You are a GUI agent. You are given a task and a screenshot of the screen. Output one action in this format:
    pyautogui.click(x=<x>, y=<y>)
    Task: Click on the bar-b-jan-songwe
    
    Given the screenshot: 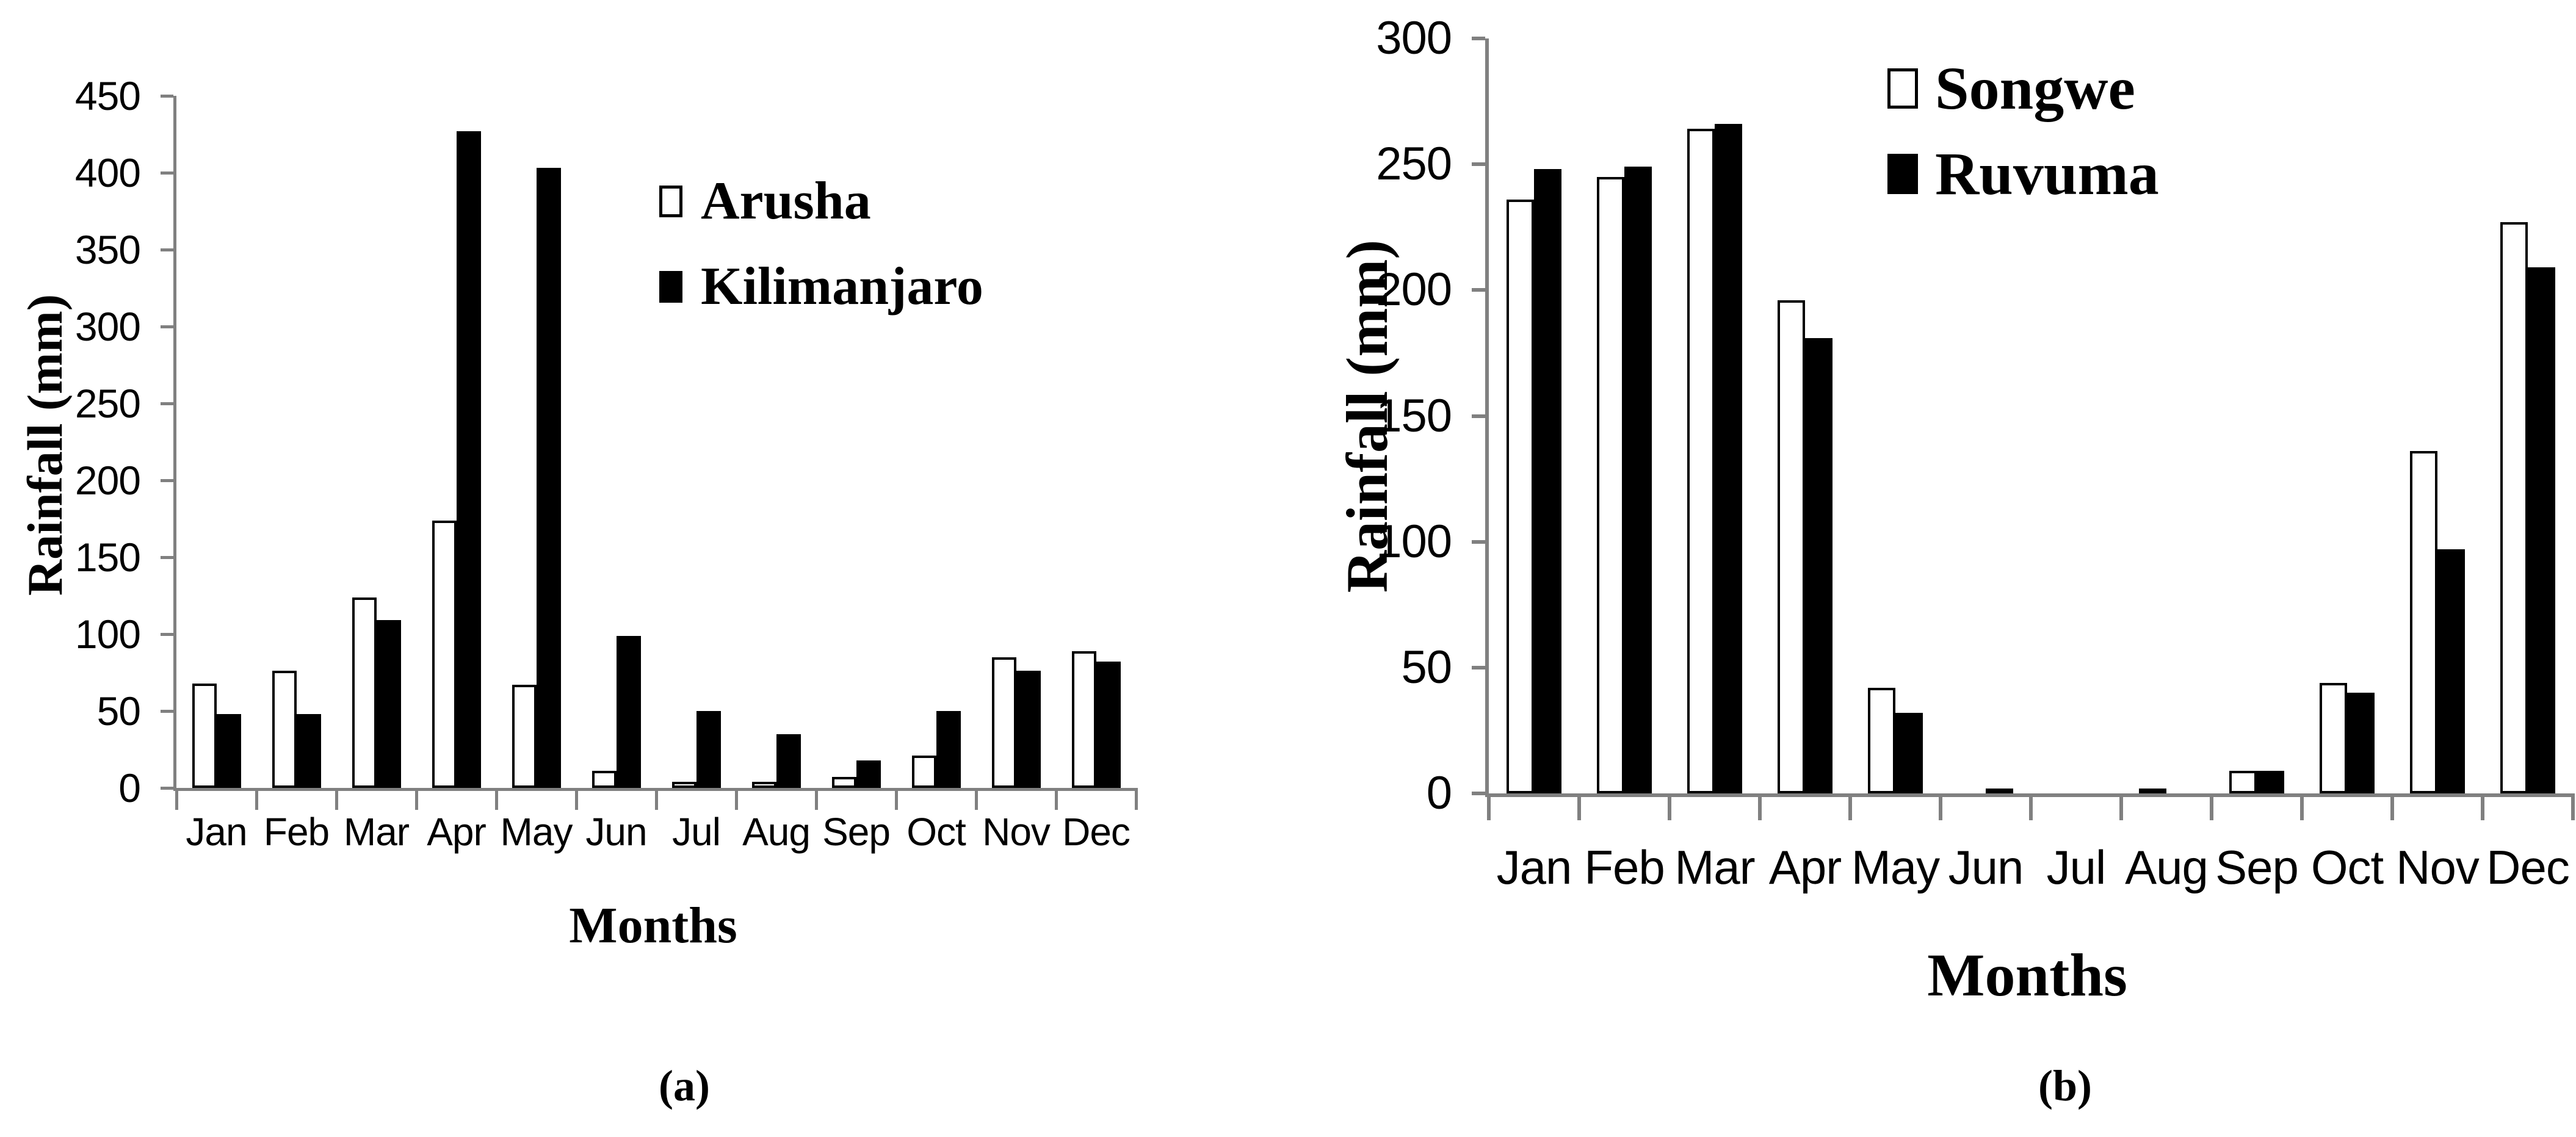 What is the action you would take?
    pyautogui.click(x=1520, y=496)
    